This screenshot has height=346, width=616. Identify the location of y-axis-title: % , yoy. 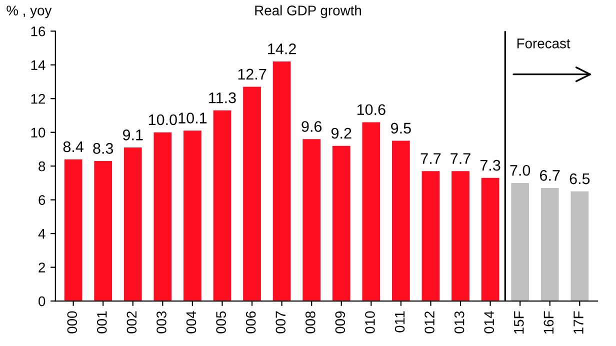
(29, 12).